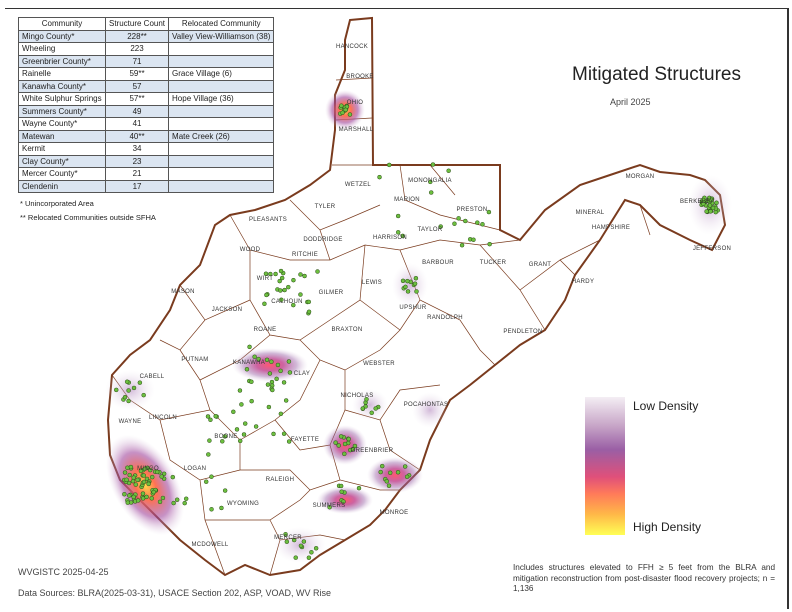 The width and height of the screenshot is (792, 612). Describe the element at coordinates (146, 86) in the screenshot. I see `table-row: Kanawha County* 57` at that location.